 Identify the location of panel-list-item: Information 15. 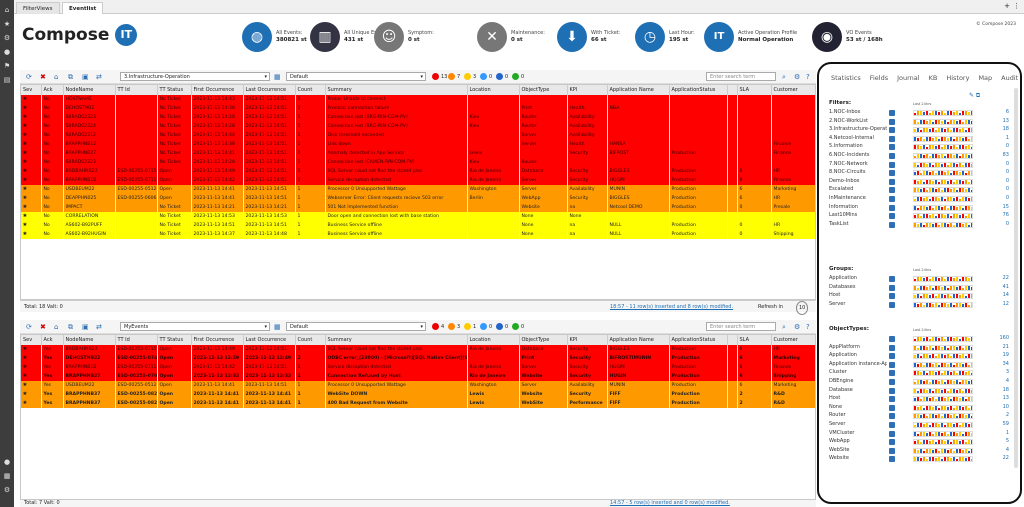
(922, 208).